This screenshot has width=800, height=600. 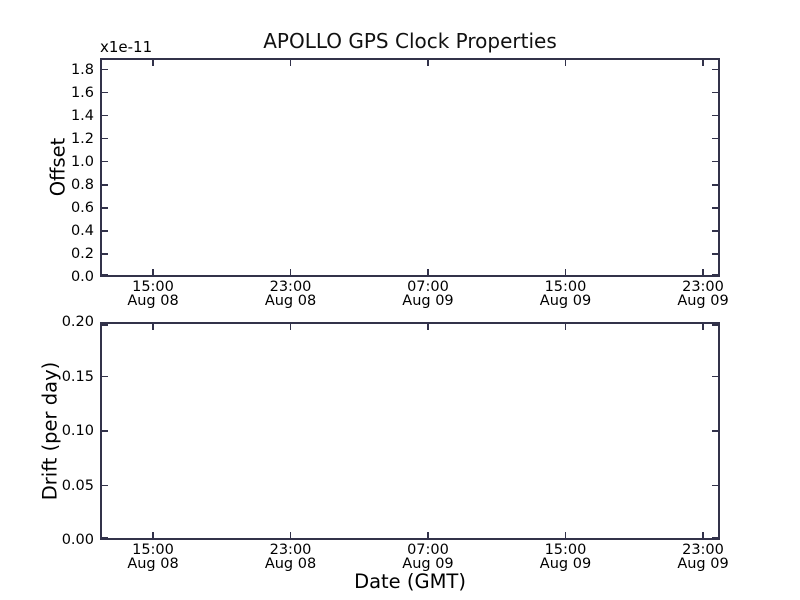 What do you see at coordinates (82, 69) in the screenshot?
I see `y-tick-label: 1.8` at bounding box center [82, 69].